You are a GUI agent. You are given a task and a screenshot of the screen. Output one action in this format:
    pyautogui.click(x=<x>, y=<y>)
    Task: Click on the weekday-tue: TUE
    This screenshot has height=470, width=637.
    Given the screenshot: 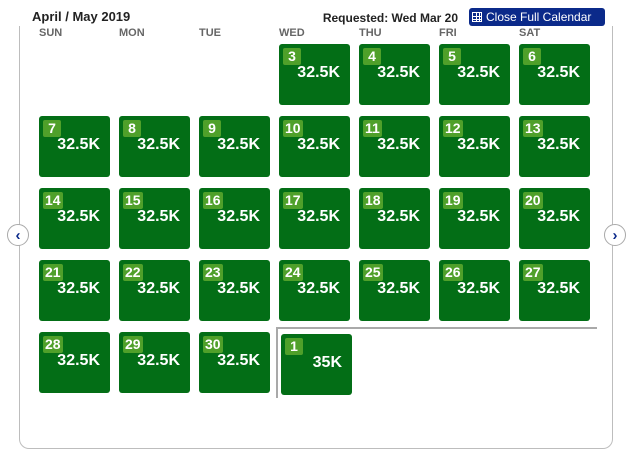 What is the action you would take?
    pyautogui.click(x=210, y=33)
    